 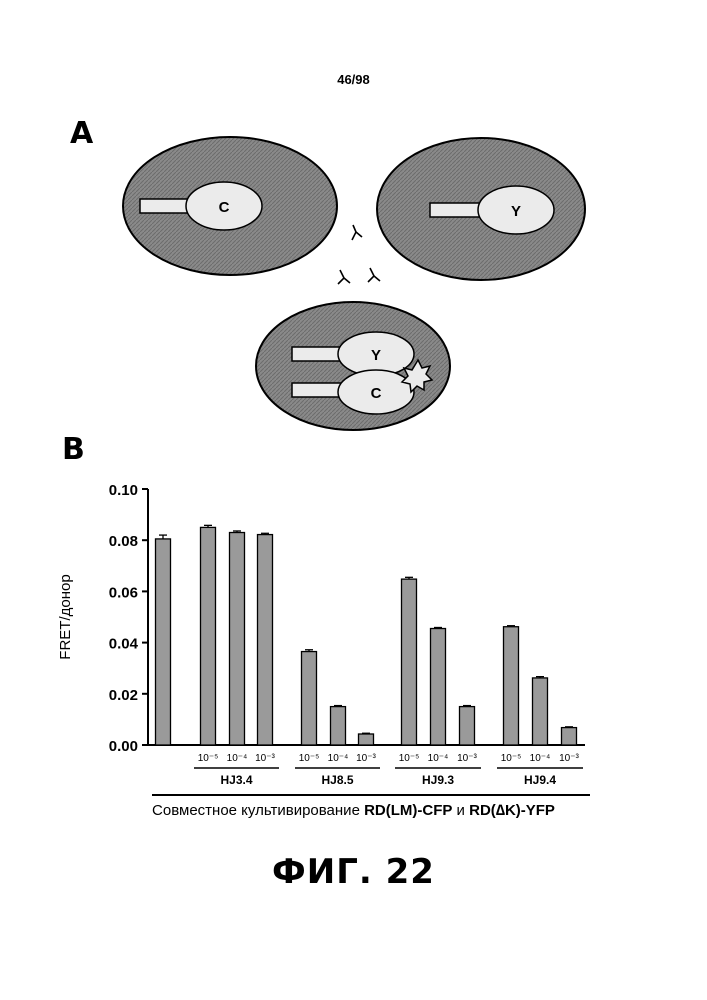 I want to click on group-label: HJ3.4, so click(x=236, y=780).